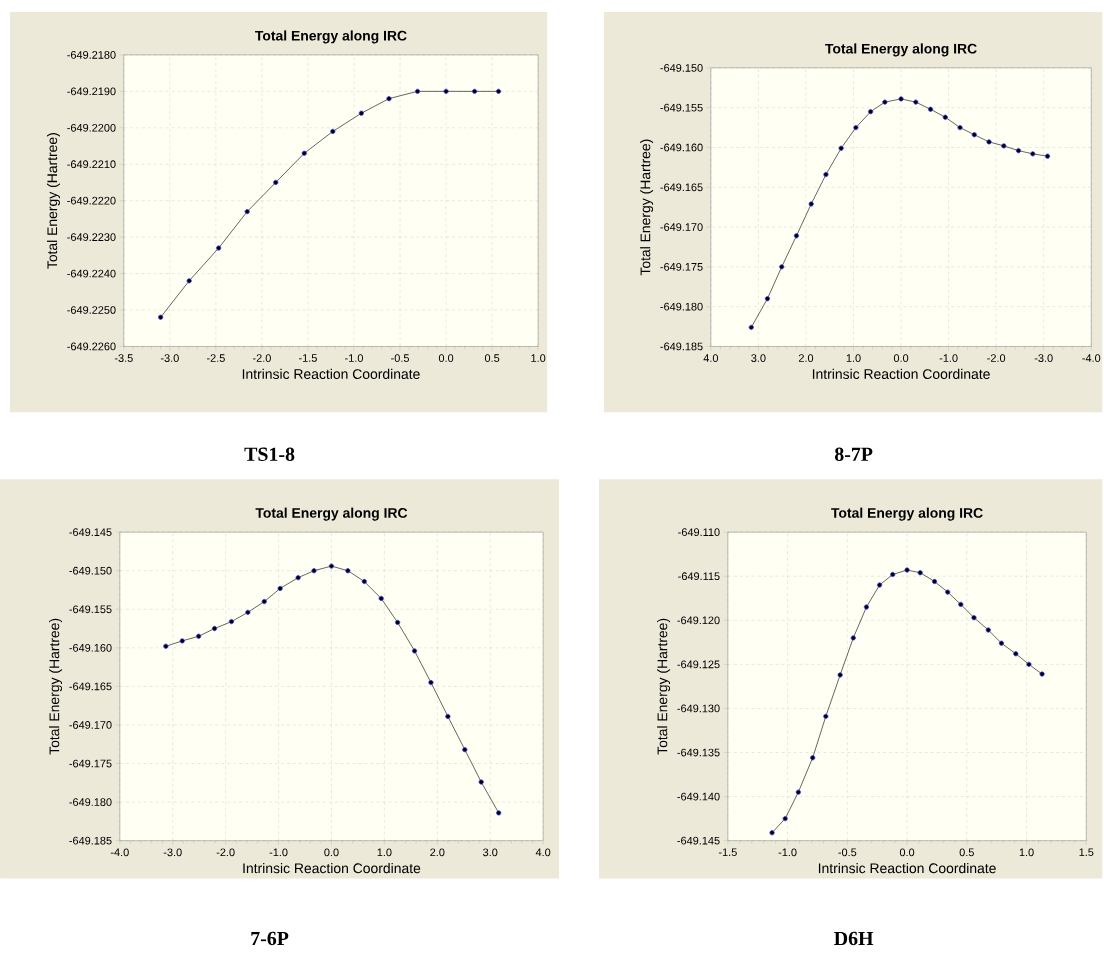  What do you see at coordinates (90, 647) in the screenshot?
I see `y-tick-label: -649.160` at bounding box center [90, 647].